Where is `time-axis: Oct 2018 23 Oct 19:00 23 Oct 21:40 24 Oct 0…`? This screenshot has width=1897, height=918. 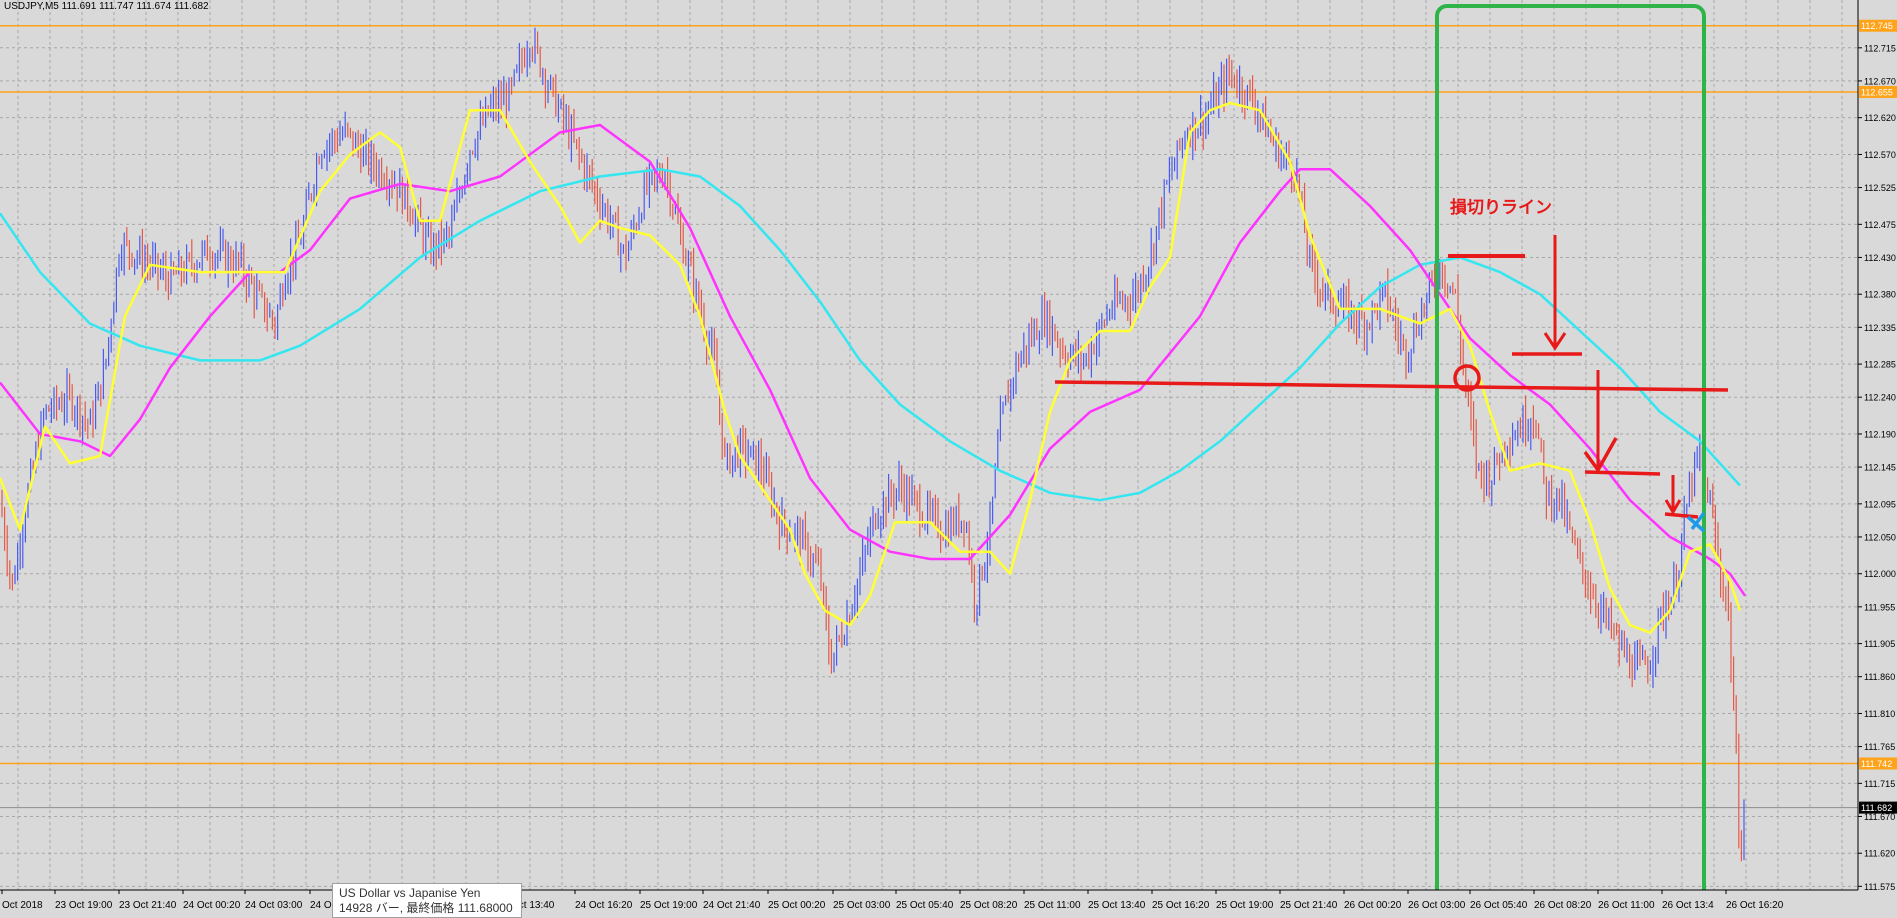 time-axis: Oct 2018 23 Oct 19:00 23 Oct 21:40 24 Oct 0… is located at coordinates (929, 903).